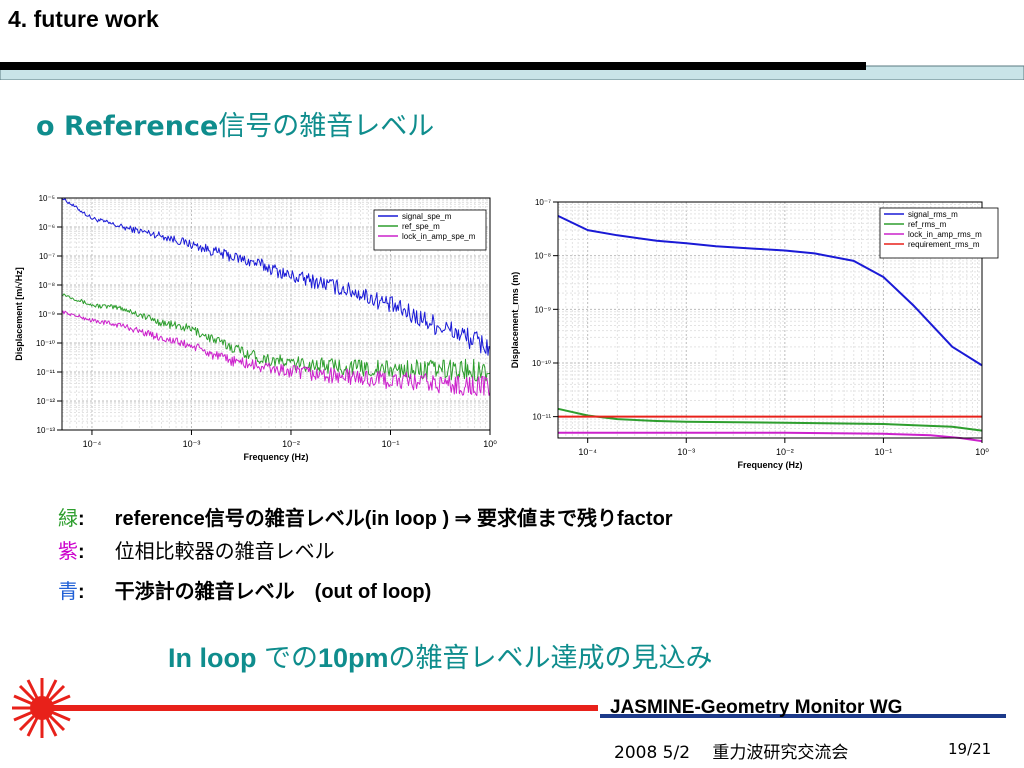 This screenshot has height=768, width=1024. What do you see at coordinates (47, 227) in the screenshot?
I see `y-tick-label: 10⁻⁶` at bounding box center [47, 227].